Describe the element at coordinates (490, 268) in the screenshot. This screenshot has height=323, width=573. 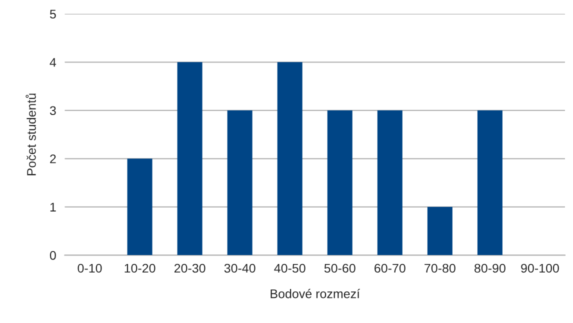
I see `x-tick-label: 80-90` at that location.